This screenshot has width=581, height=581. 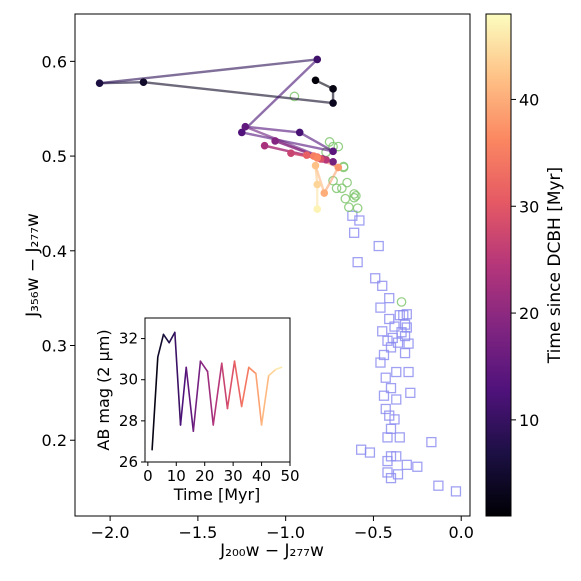 I want to click on main-xtick-label-4: 0.0, so click(x=460, y=532).